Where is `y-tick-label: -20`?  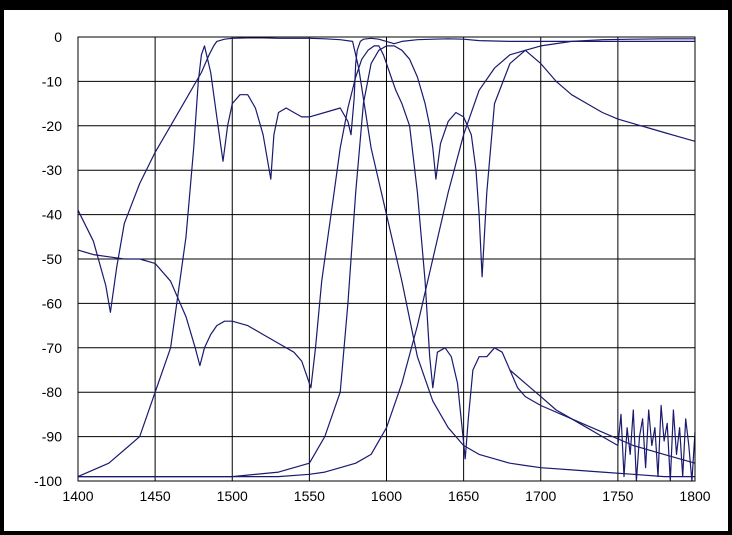
y-tick-label: -20 is located at coordinates (52, 126).